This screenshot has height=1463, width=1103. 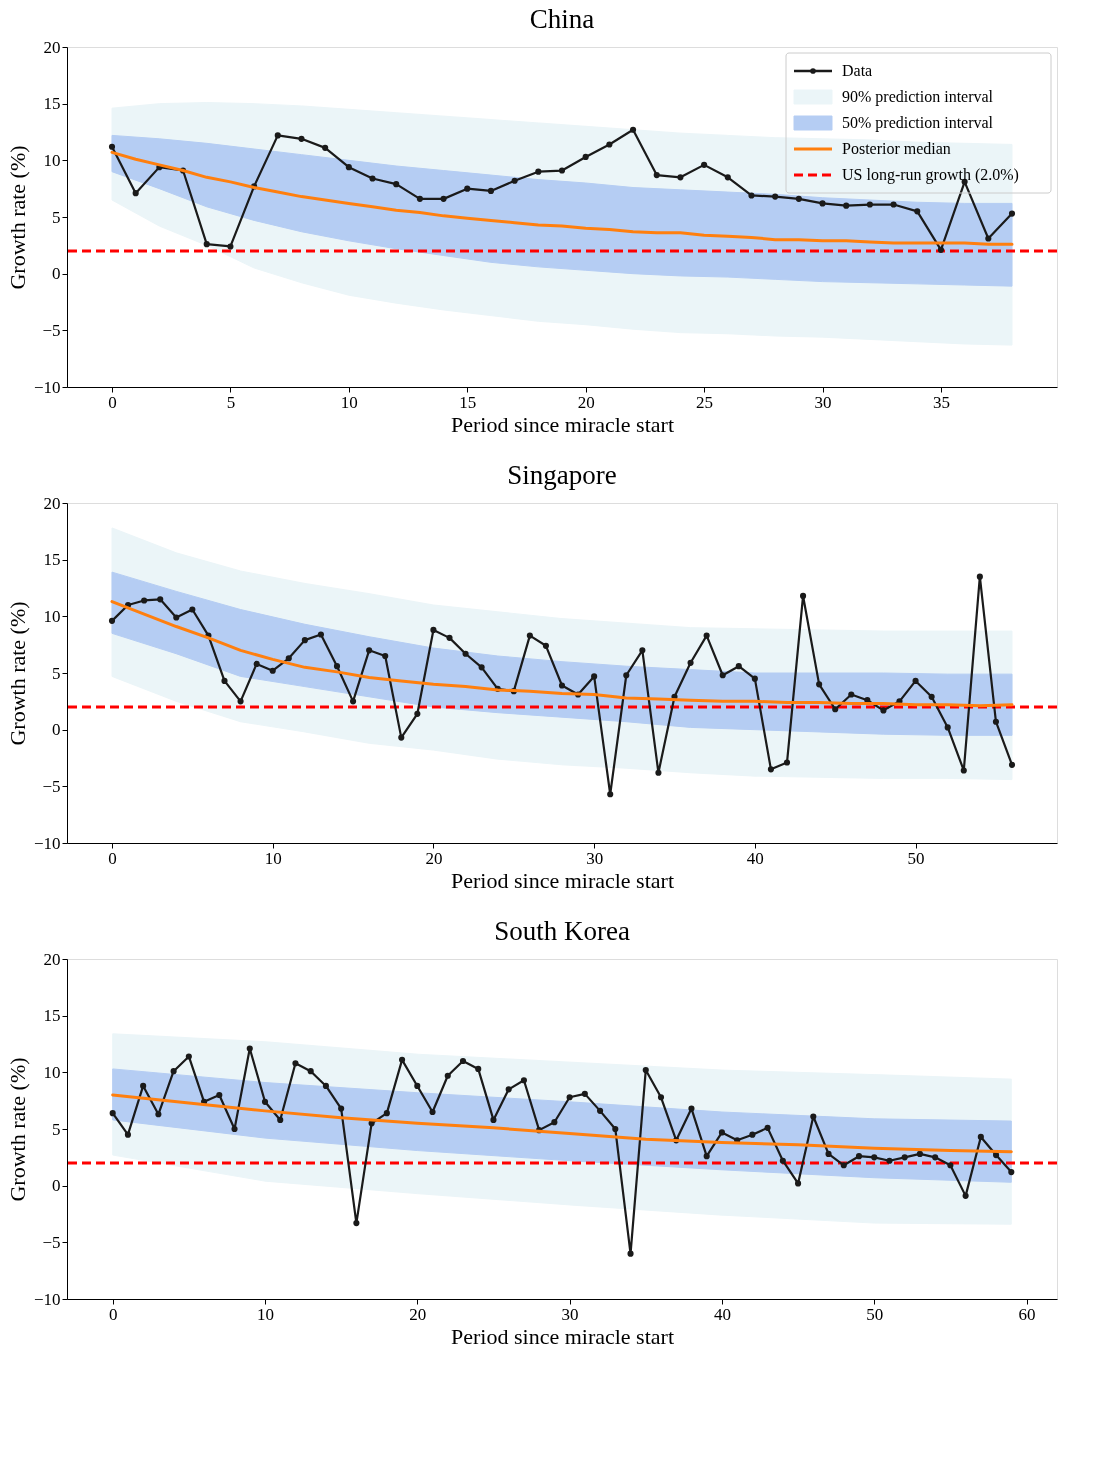 I want to click on legend-label: US long-run growth (2.0%), so click(x=930, y=175).